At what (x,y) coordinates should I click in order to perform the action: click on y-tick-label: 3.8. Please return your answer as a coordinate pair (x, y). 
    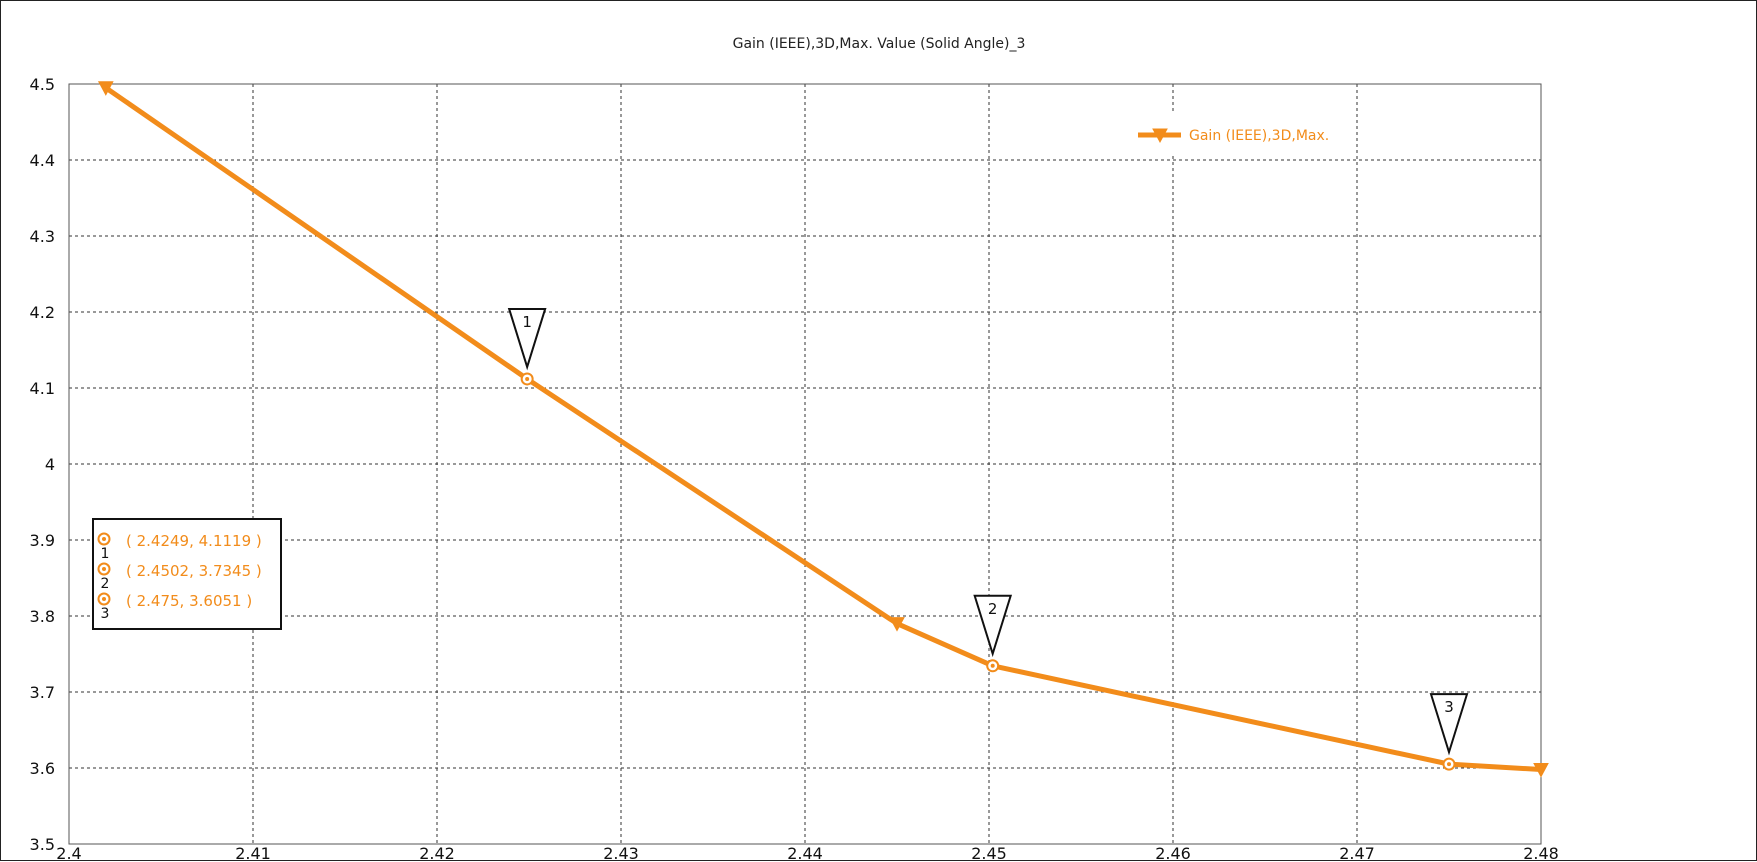
    Looking at the image, I should click on (42, 616).